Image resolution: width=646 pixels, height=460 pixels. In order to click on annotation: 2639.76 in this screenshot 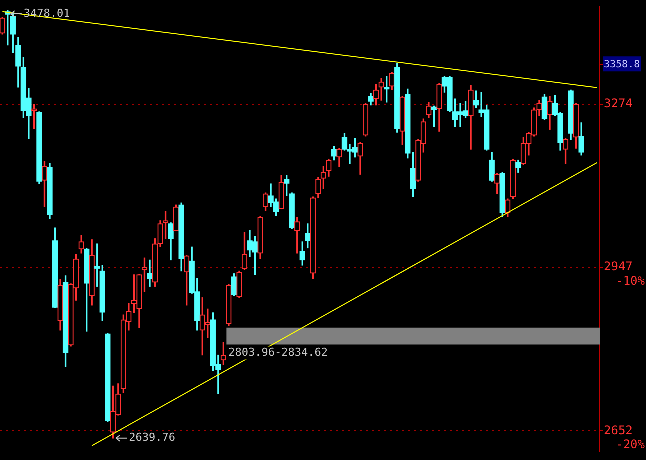, I will do `click(152, 437)`.